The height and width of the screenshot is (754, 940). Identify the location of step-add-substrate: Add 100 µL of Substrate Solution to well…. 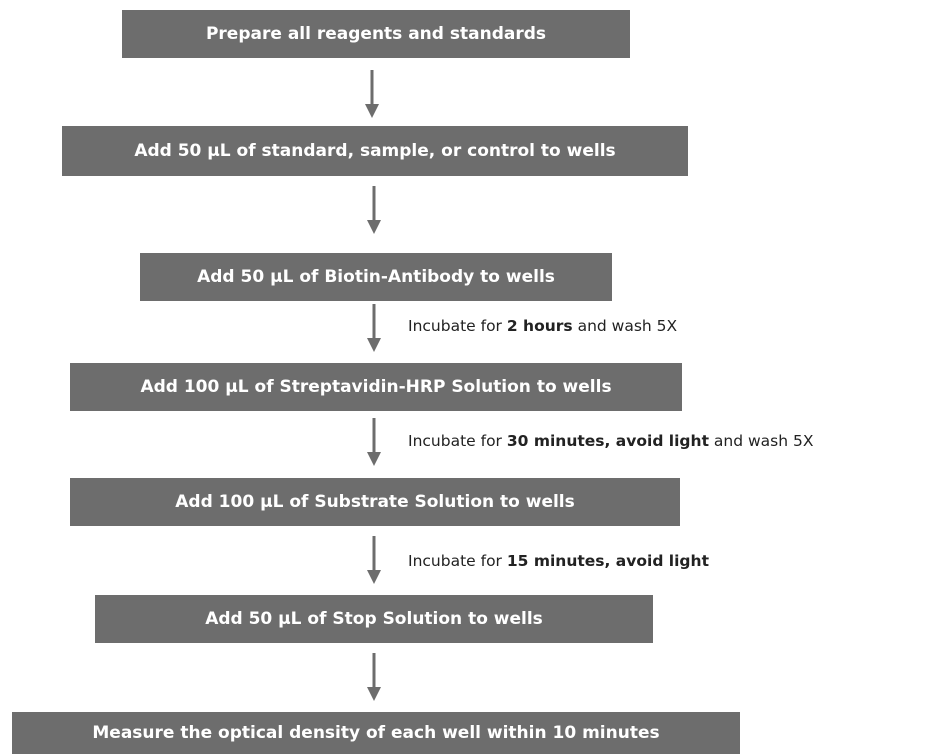
(375, 502).